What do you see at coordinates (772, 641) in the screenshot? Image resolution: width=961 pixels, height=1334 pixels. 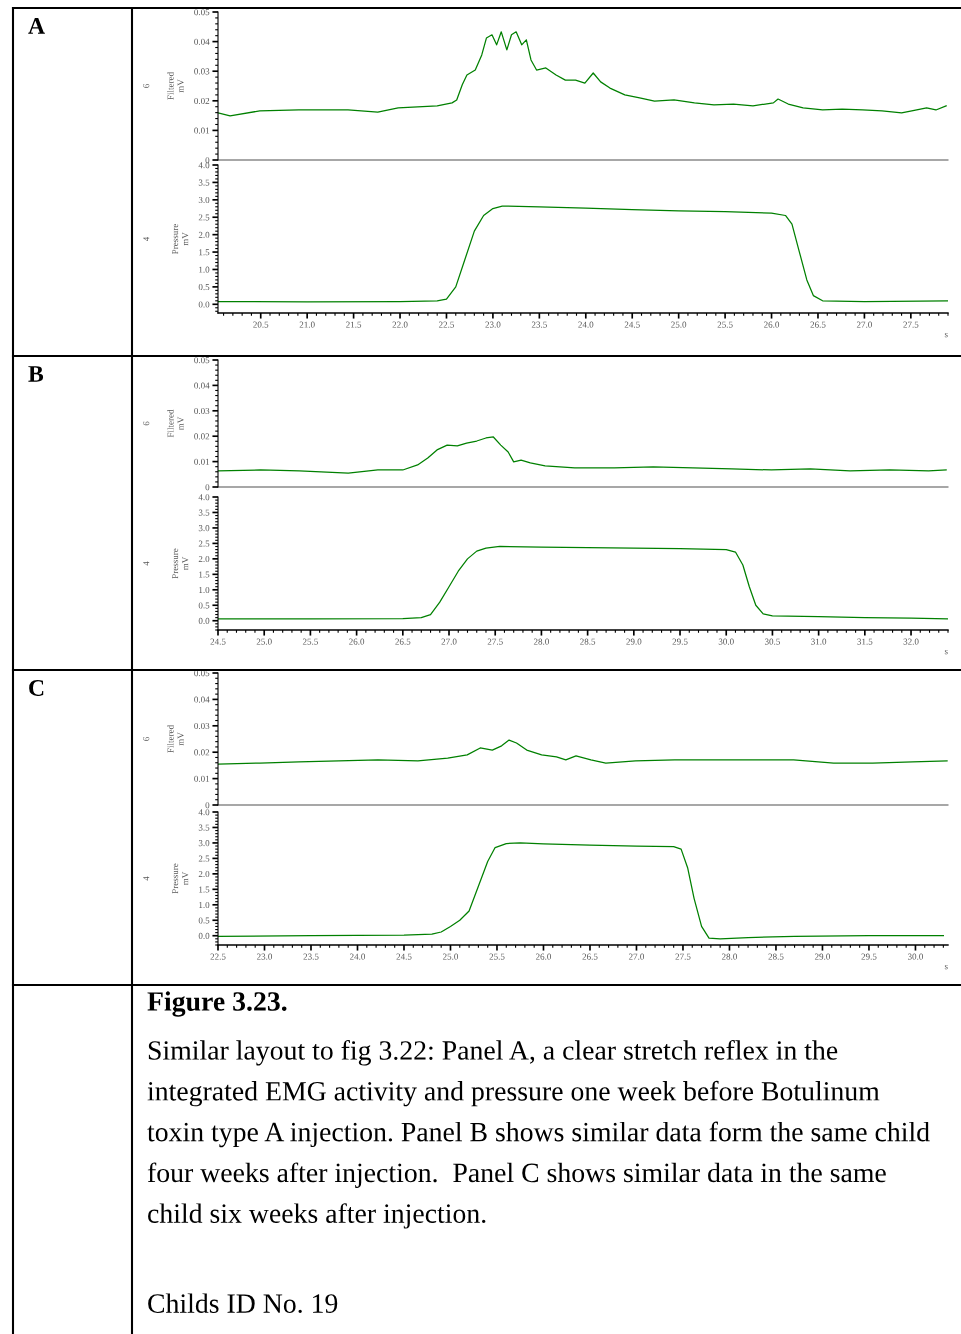 I see `x-tick-label: 30.5` at bounding box center [772, 641].